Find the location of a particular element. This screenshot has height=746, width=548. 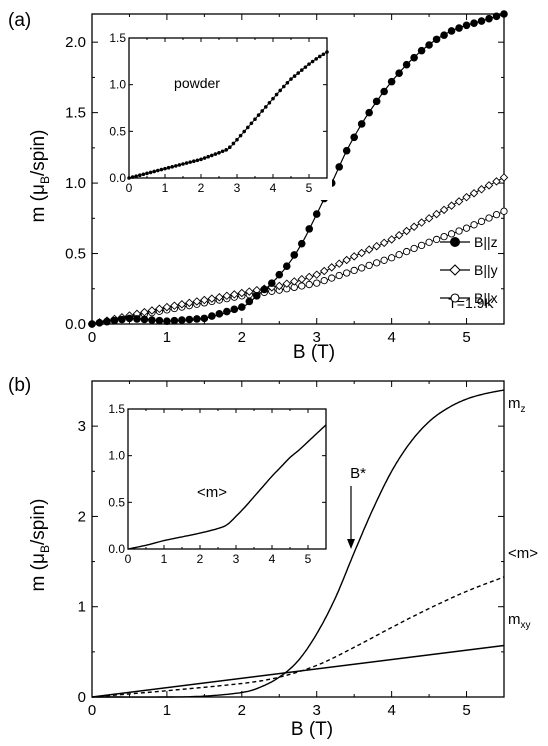

inset-b-xtick-label: 1 is located at coordinates (164, 559).